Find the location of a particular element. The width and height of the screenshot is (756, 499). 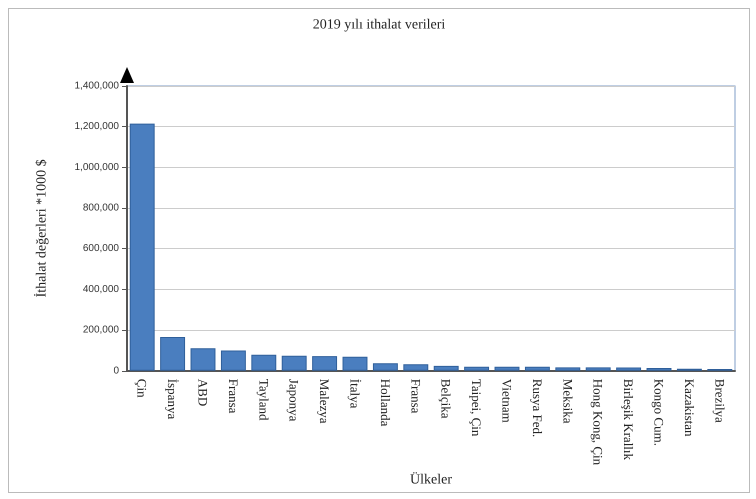

y-tick-label: 200,000 is located at coordinates (101, 330).